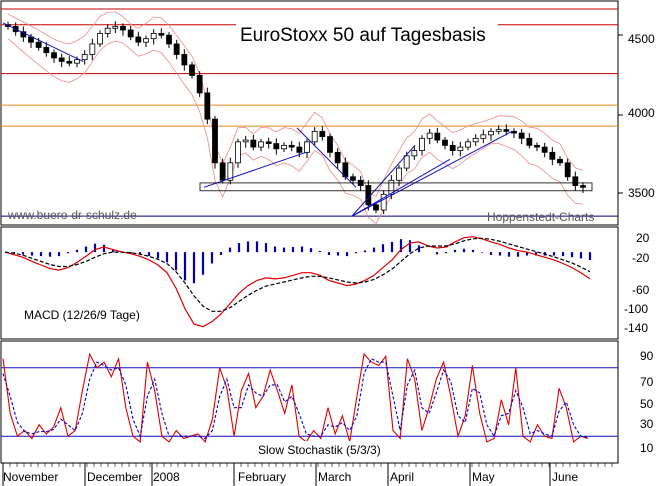 The width and height of the screenshot is (660, 486). Describe the element at coordinates (72, 215) in the screenshot. I see `watermark-left: www.buero-dr-schulz.de` at that location.